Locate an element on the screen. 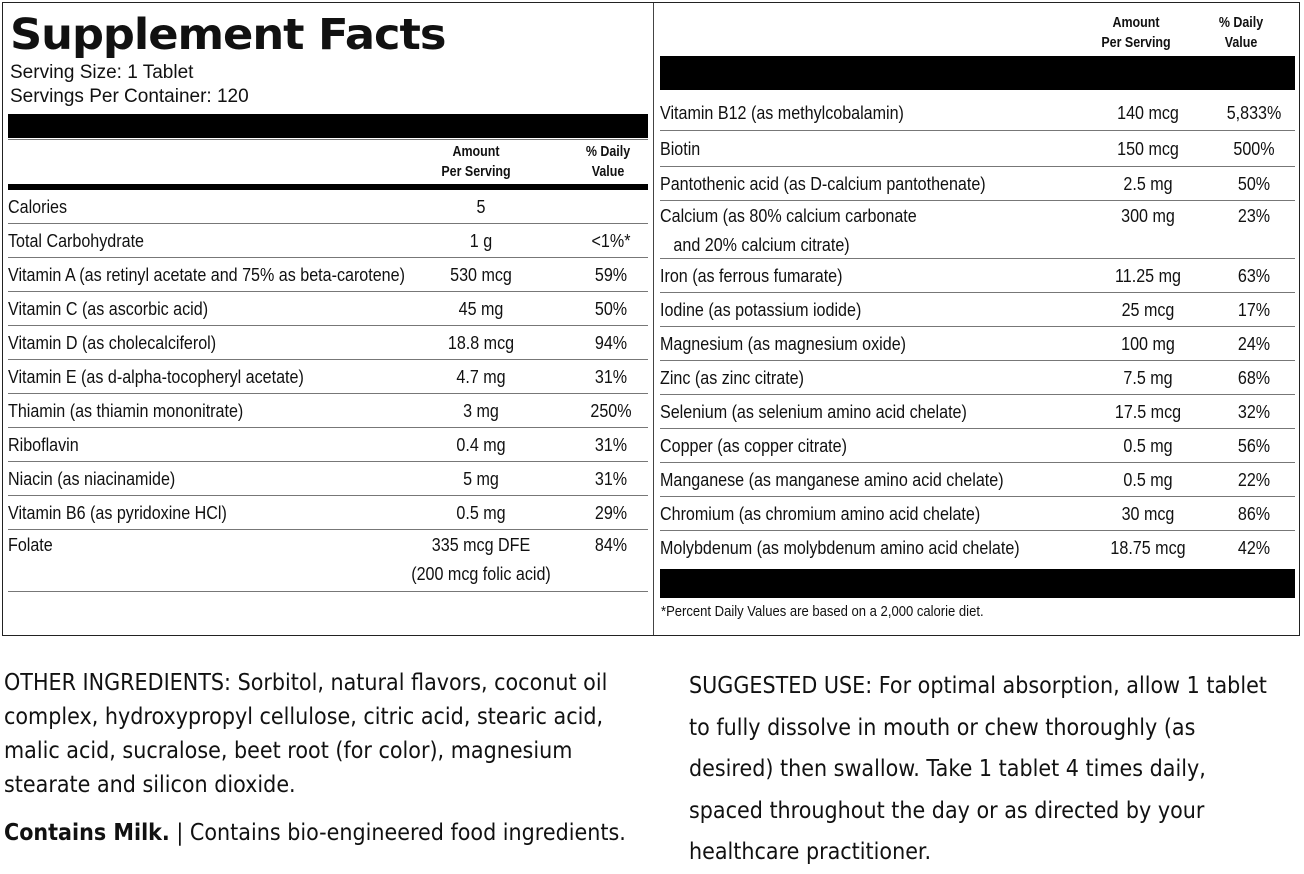 The width and height of the screenshot is (1304, 874). nutrient-amount: 17.5 mcg is located at coordinates (1148, 411).